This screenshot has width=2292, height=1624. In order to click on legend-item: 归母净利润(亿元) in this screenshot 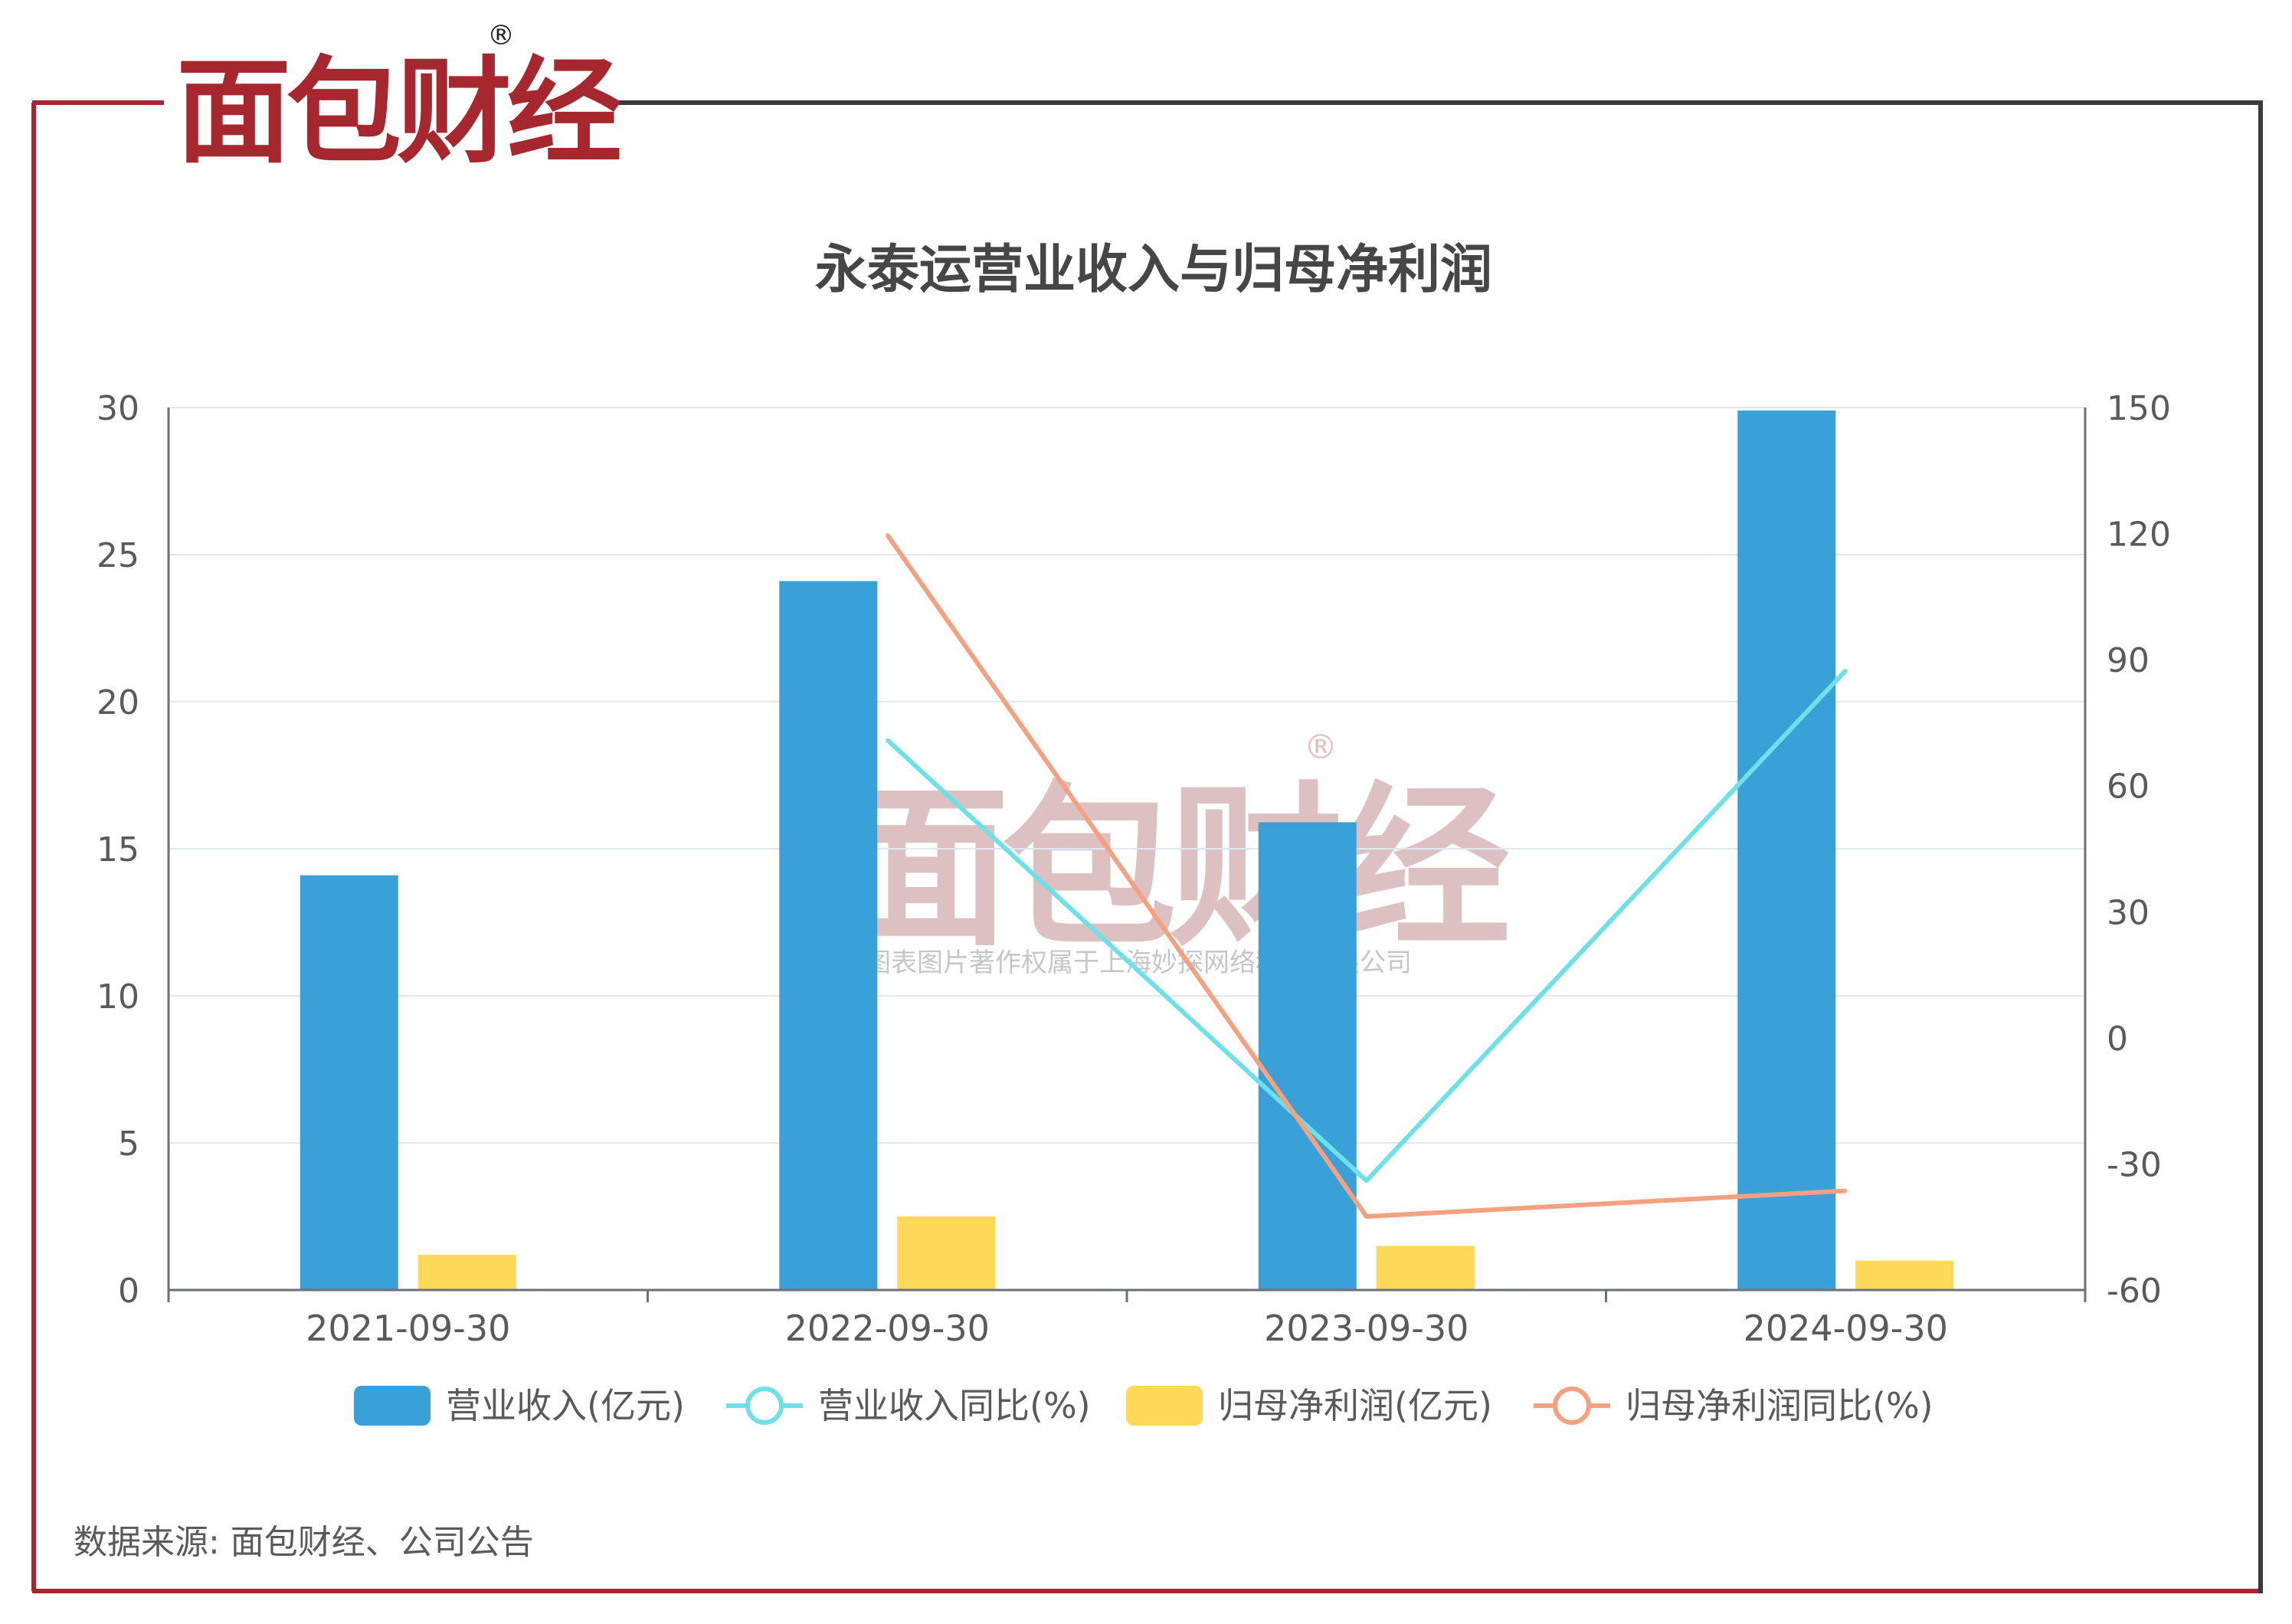, I will do `click(1309, 1406)`.